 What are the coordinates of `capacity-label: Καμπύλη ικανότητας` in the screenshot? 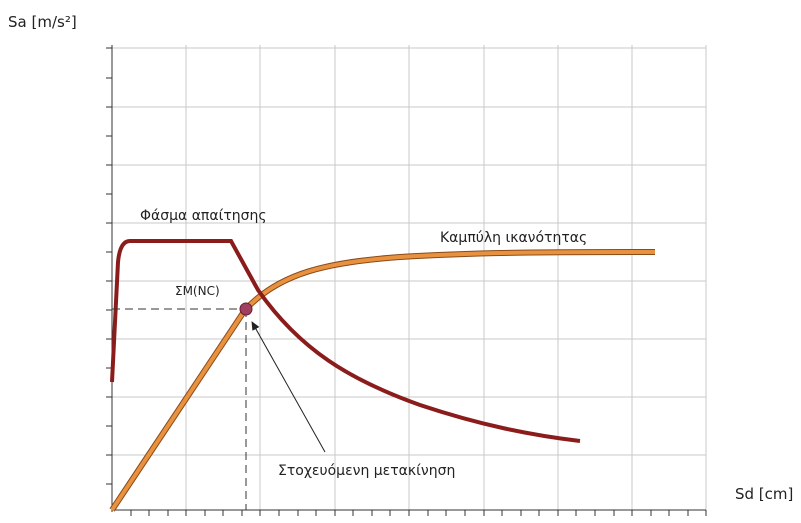 It's located at (513, 238).